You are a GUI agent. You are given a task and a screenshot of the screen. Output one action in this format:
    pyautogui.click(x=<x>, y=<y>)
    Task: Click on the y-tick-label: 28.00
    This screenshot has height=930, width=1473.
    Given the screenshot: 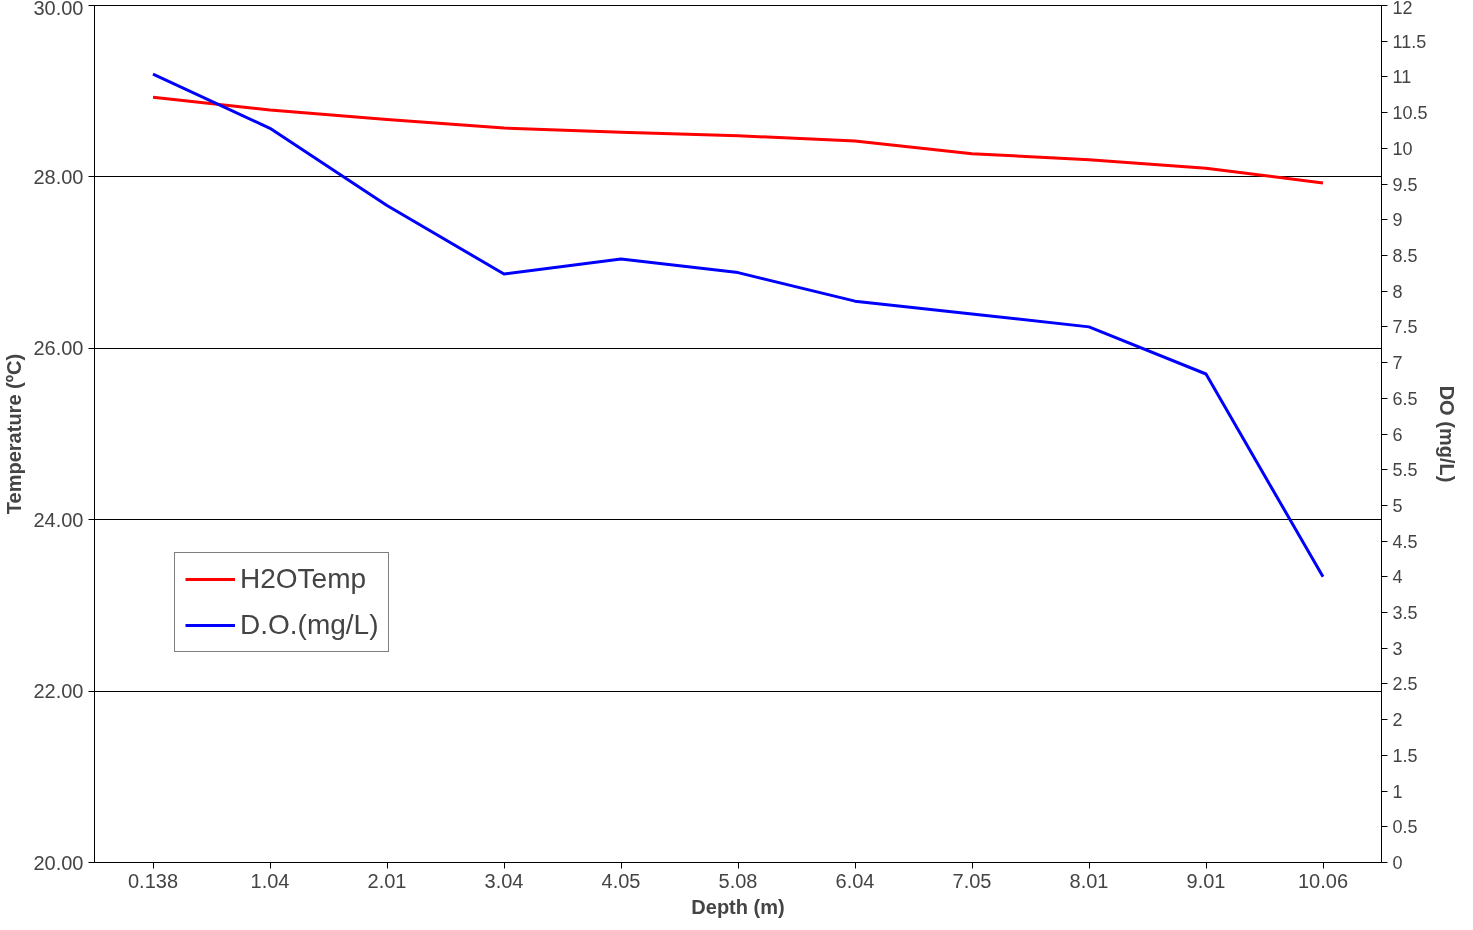 What is the action you would take?
    pyautogui.click(x=58, y=176)
    